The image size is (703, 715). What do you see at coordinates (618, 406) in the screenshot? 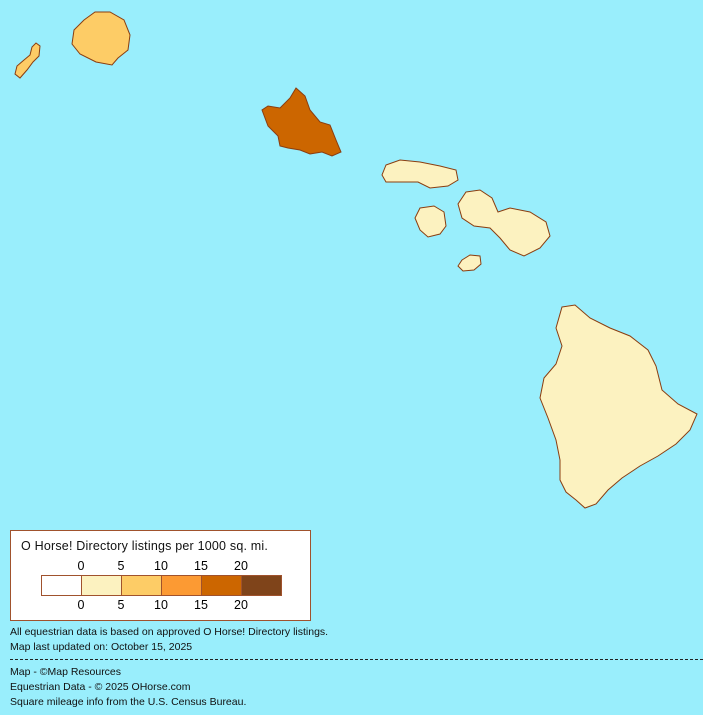
I see `island-hawaii` at bounding box center [618, 406].